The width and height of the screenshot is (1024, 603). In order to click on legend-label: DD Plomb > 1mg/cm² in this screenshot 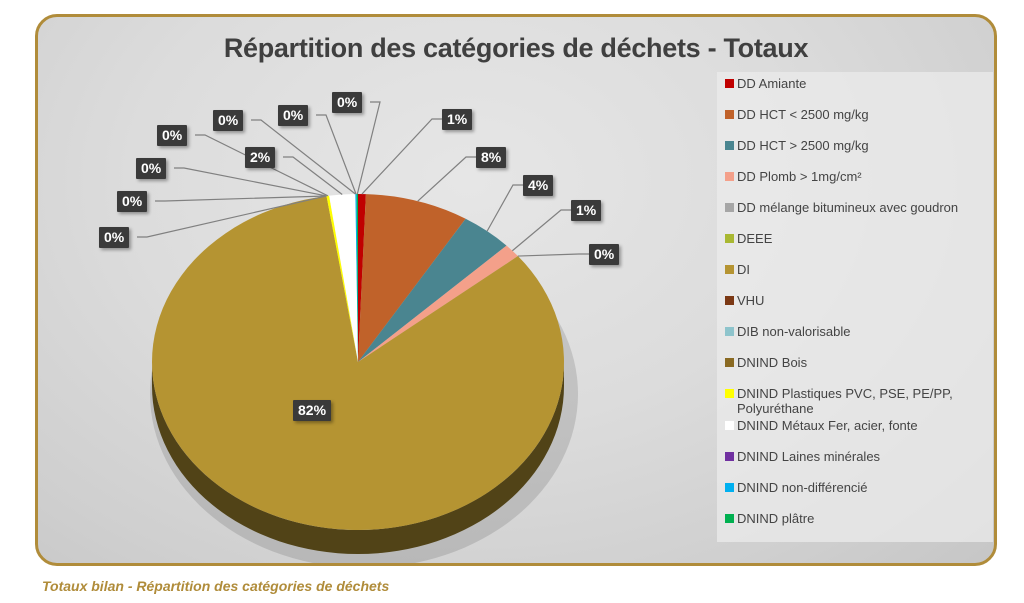, I will do `click(799, 176)`.